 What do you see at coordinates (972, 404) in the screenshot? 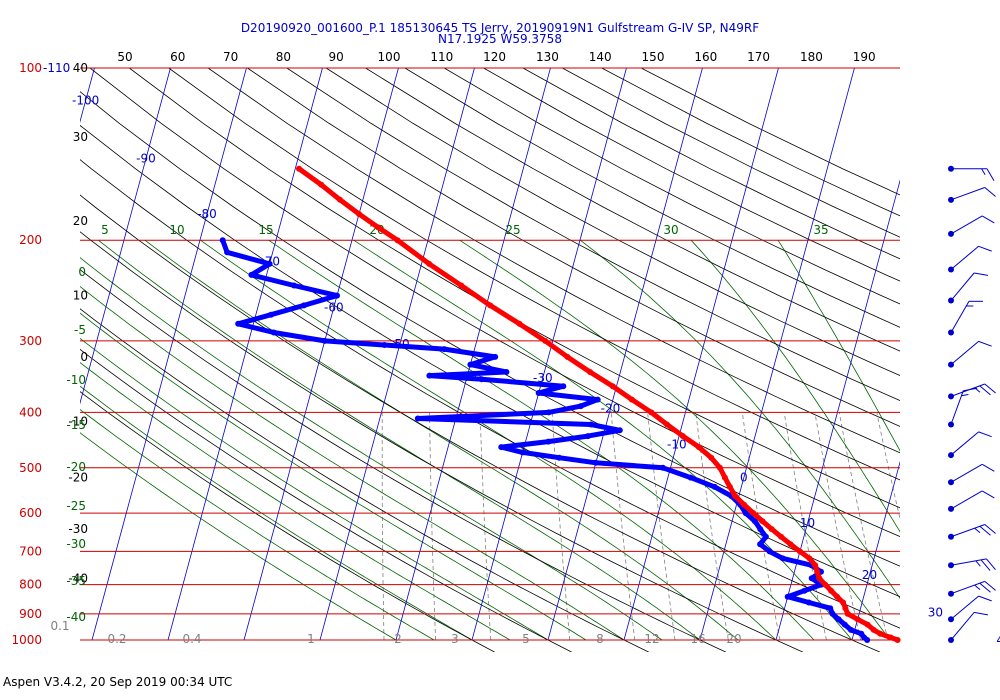
I see `wind-barbs` at bounding box center [972, 404].